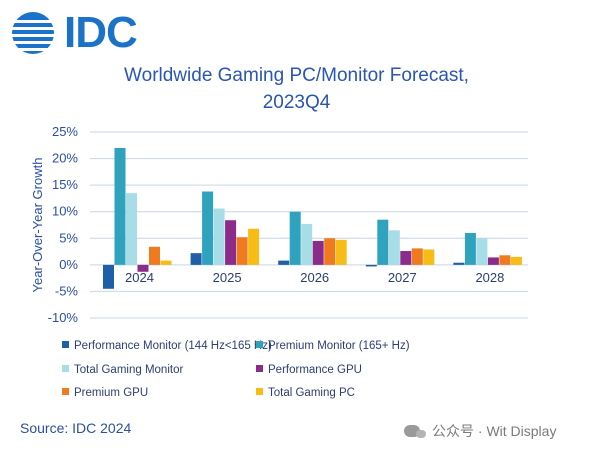 Image resolution: width=593 pixels, height=455 pixels. What do you see at coordinates (311, 393) in the screenshot?
I see `legend-label: Total Gaming PC` at bounding box center [311, 393].